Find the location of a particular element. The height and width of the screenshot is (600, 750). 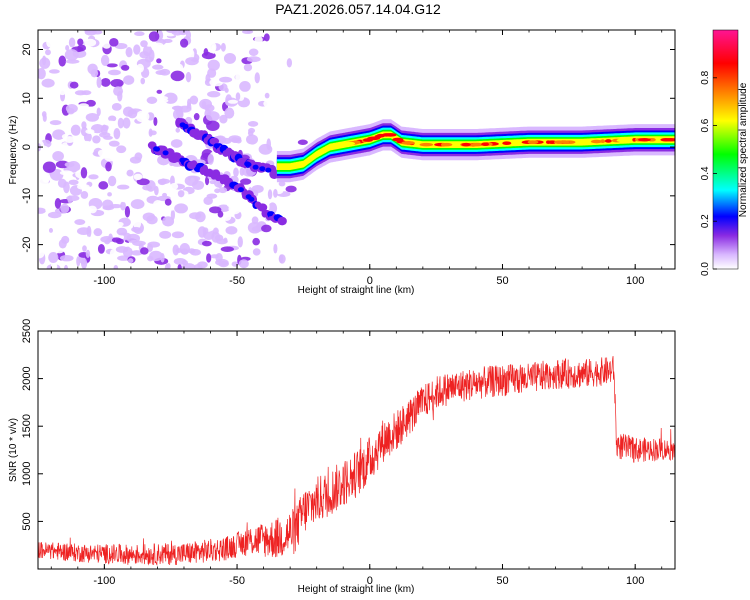

x-tick-label: 0 is located at coordinates (370, 581).